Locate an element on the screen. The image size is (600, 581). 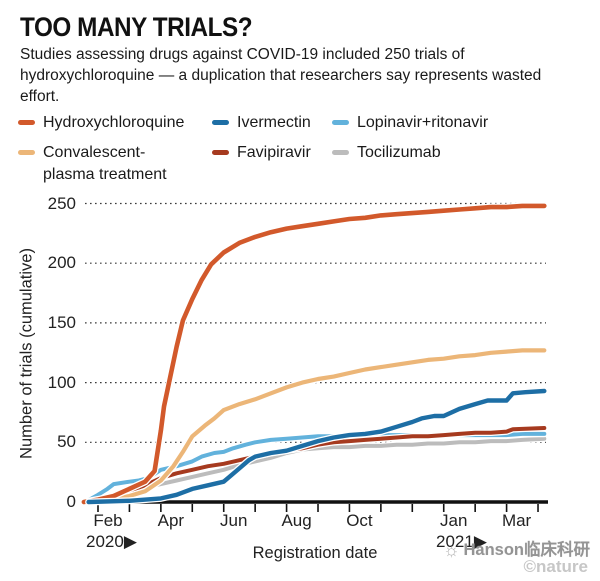
watermark: ☼ Hanson临床科研 ©nature is located at coordinates (509, 558).